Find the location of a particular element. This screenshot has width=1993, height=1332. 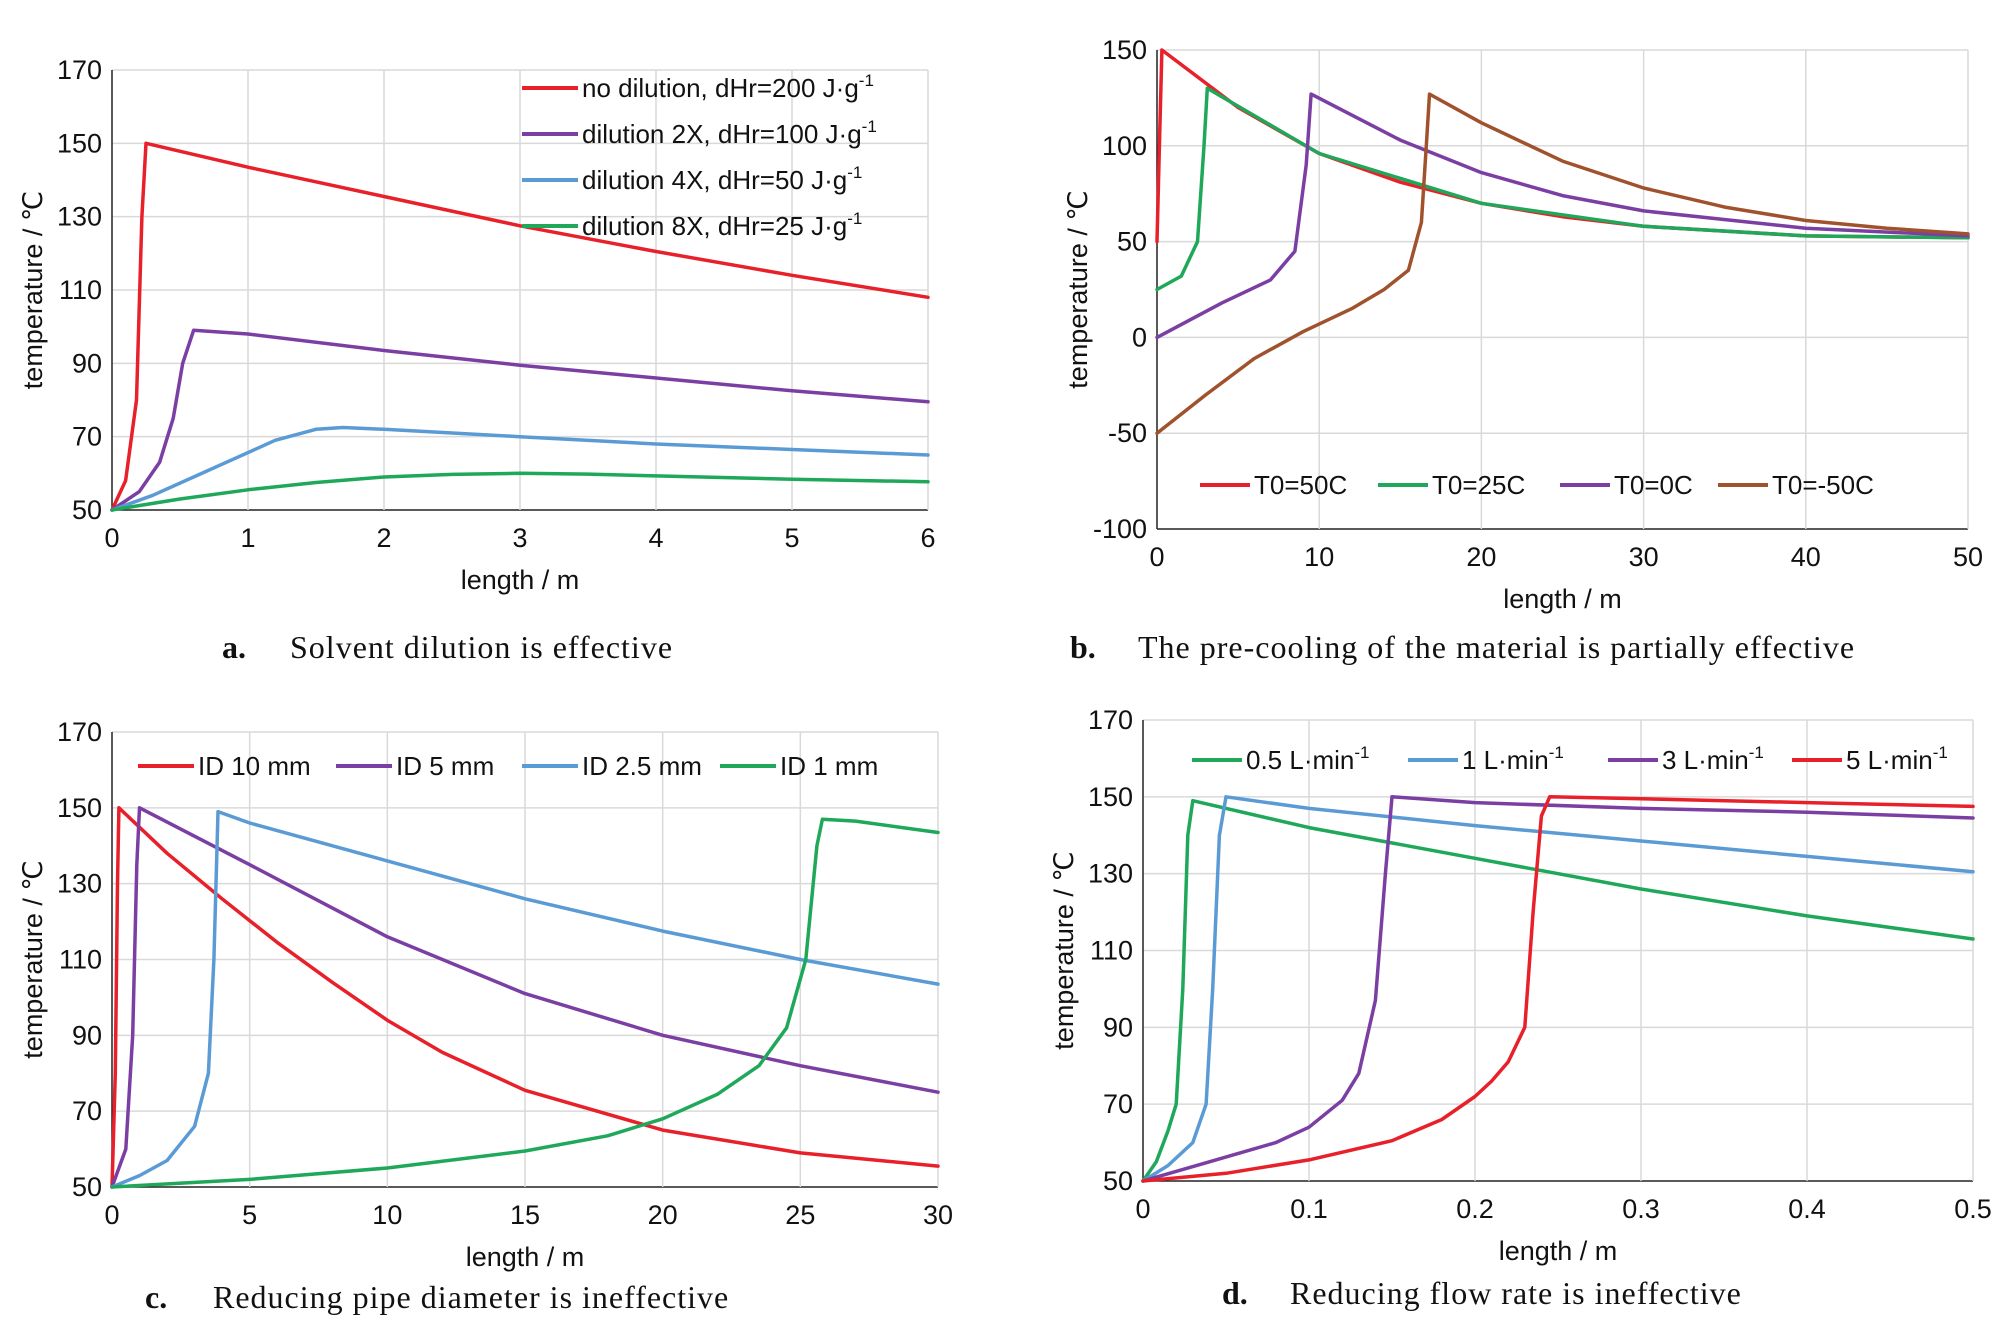

legend-entry: ID 2.5 mm is located at coordinates (642, 766).